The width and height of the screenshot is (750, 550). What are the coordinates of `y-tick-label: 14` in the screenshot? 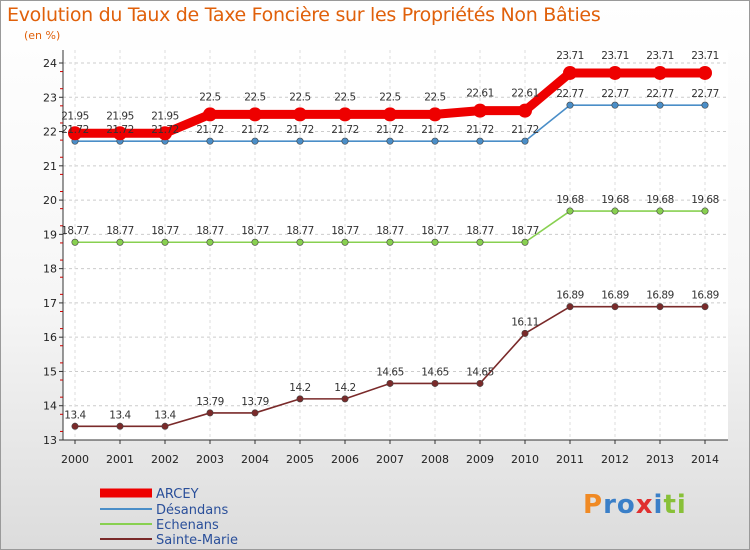 It's located at (50, 406).